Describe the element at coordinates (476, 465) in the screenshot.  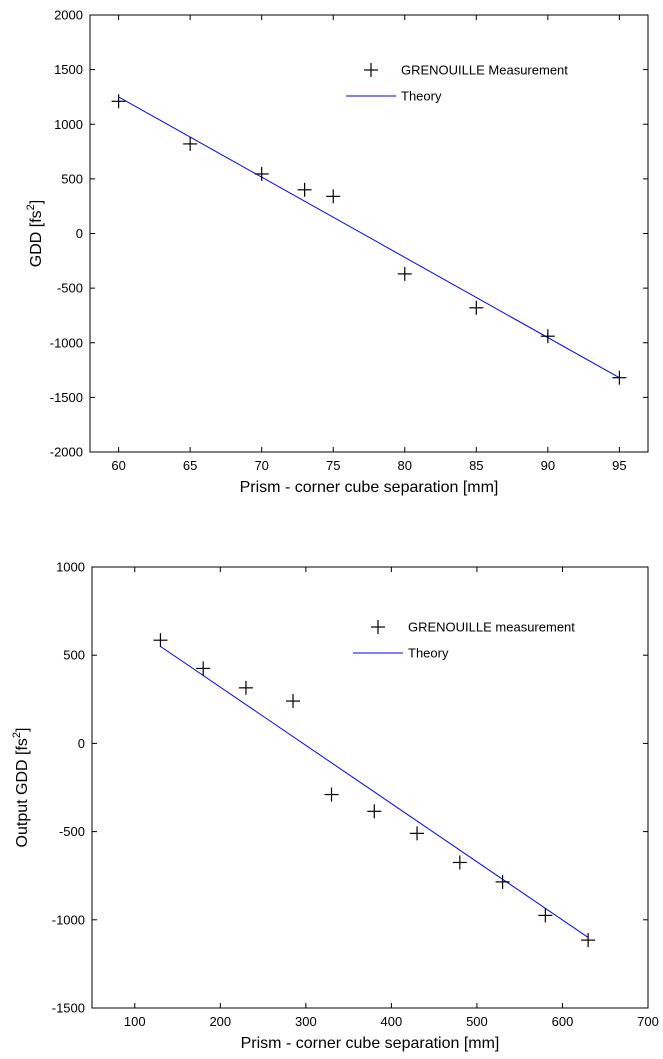
I see `x-tick-label: 85` at that location.